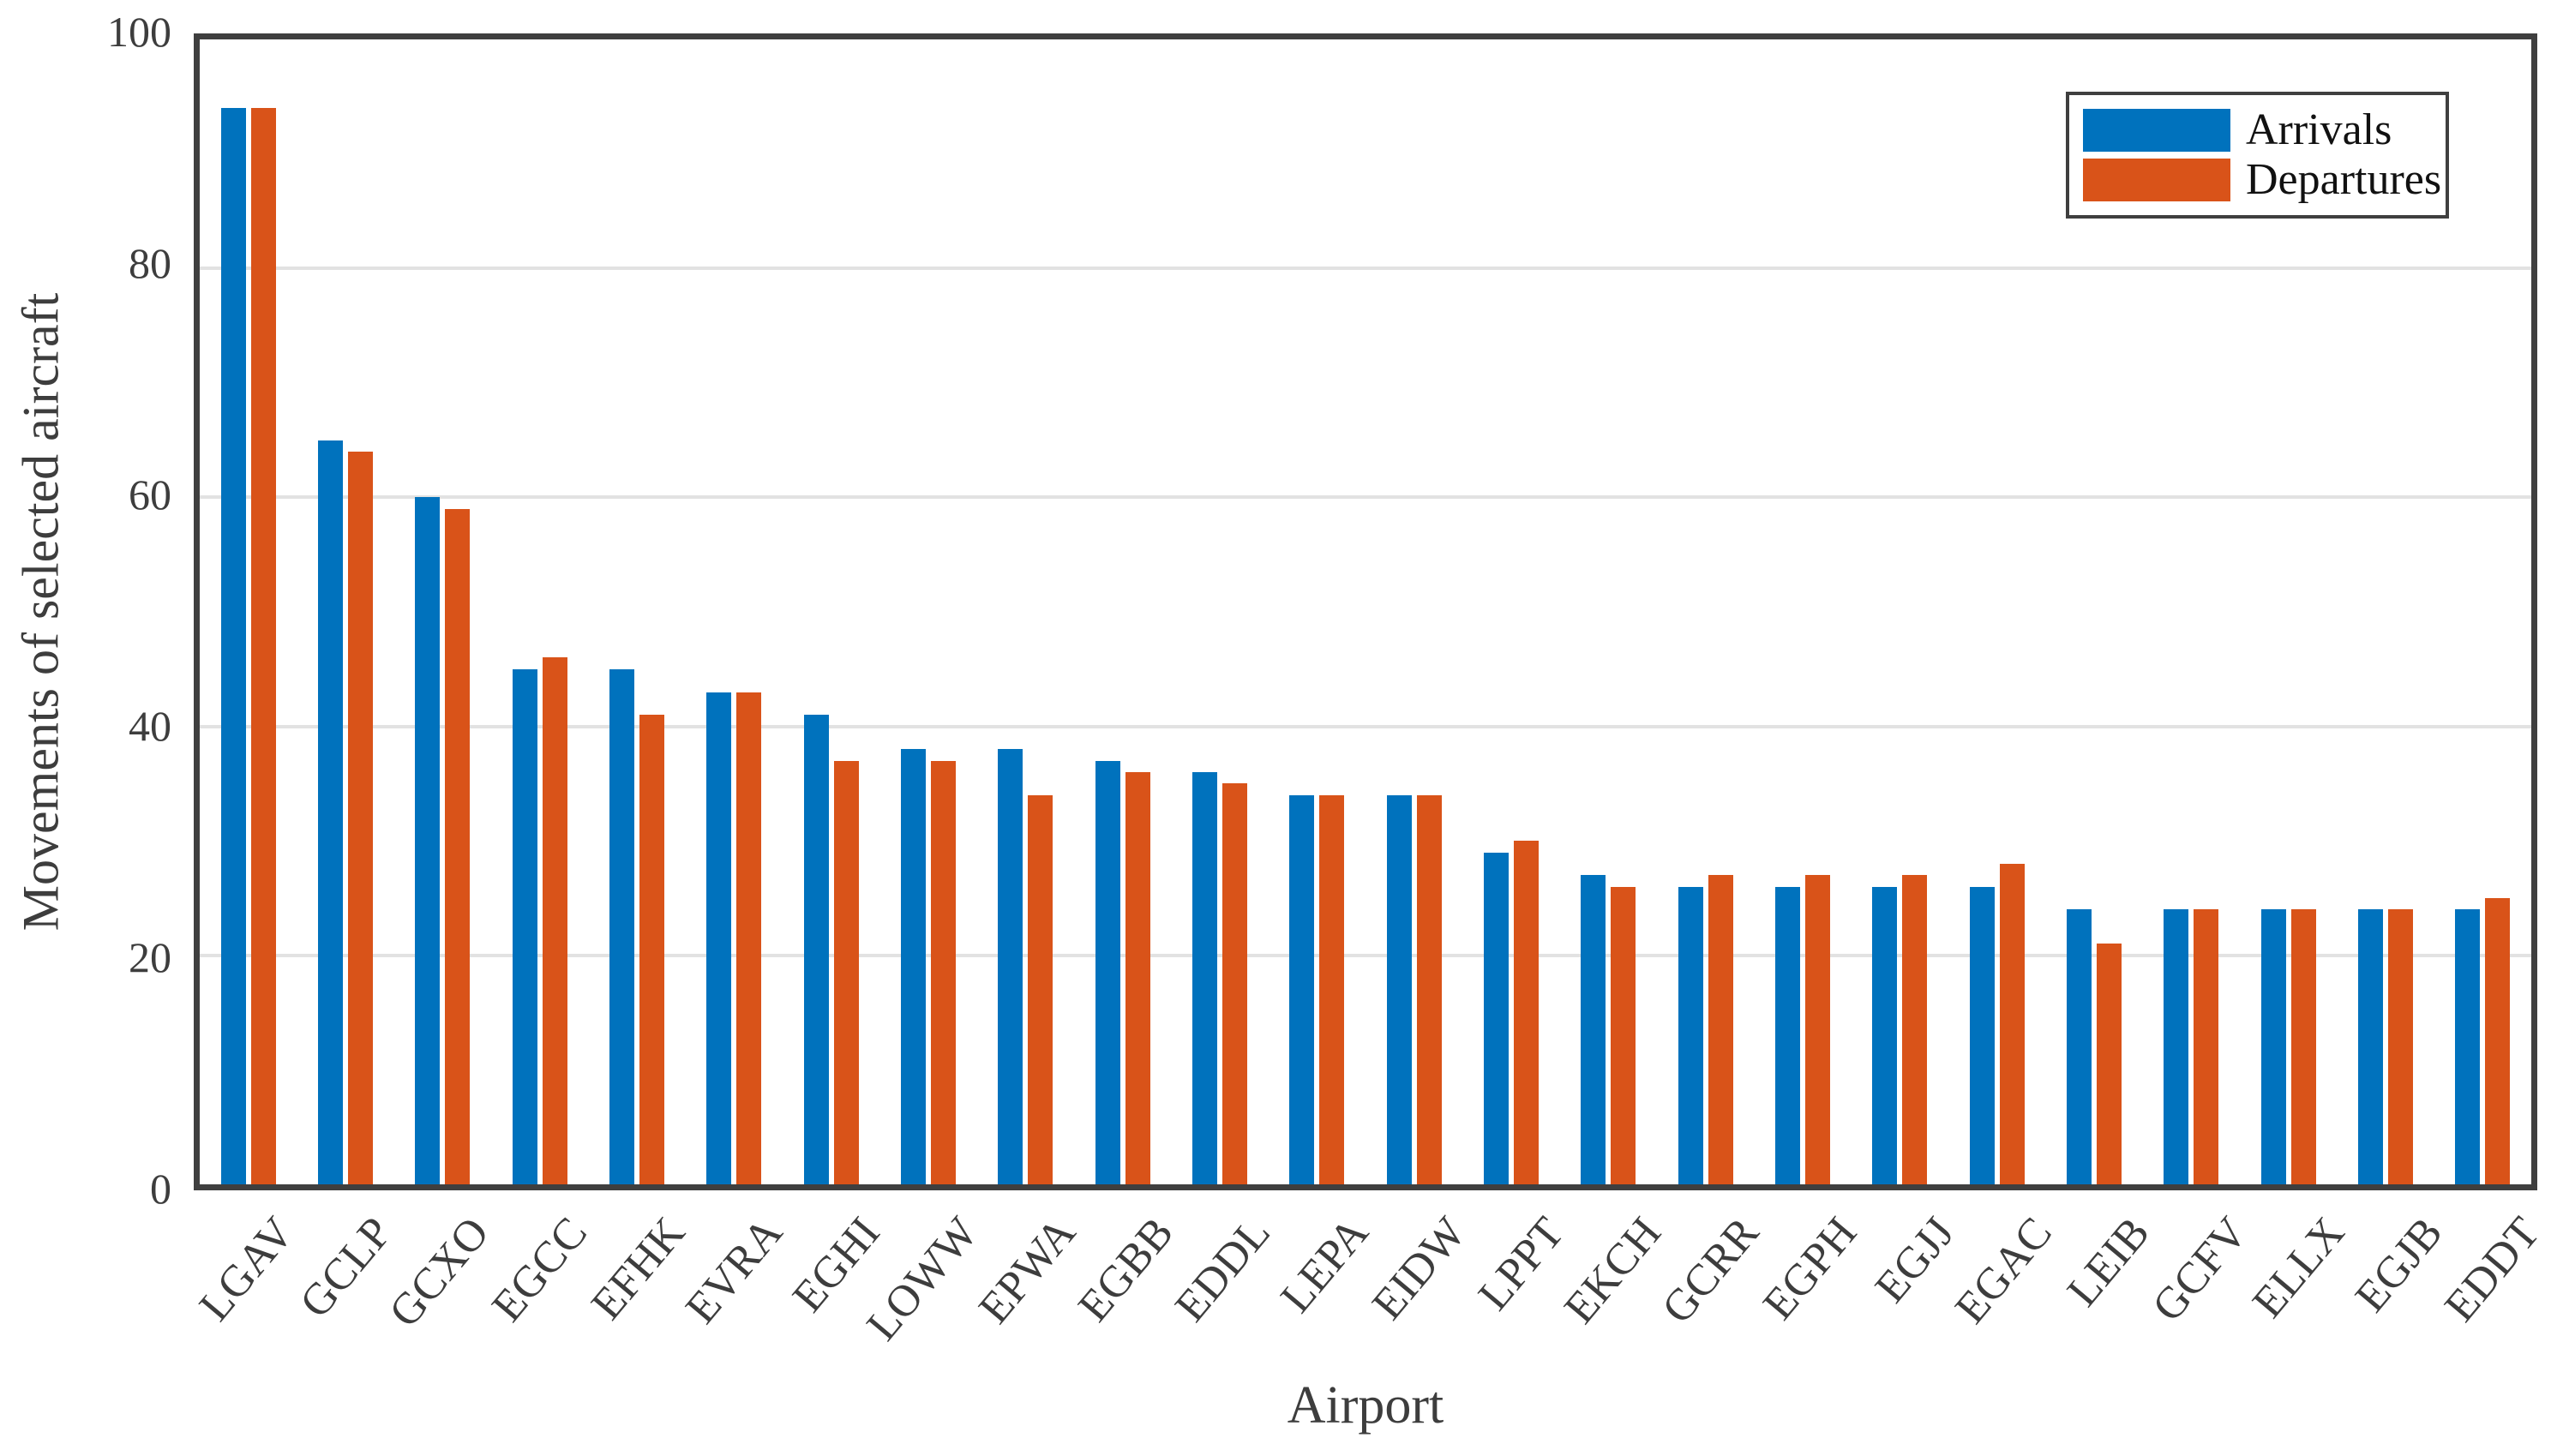 The width and height of the screenshot is (2563, 1456). Describe the element at coordinates (846, 972) in the screenshot. I see `bar-departures-EGHI` at that location.